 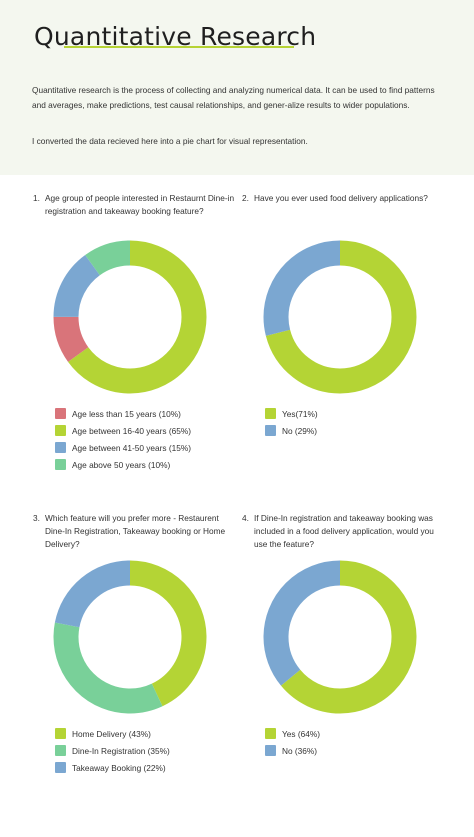 I want to click on chart-3-donut, so click(x=130, y=637).